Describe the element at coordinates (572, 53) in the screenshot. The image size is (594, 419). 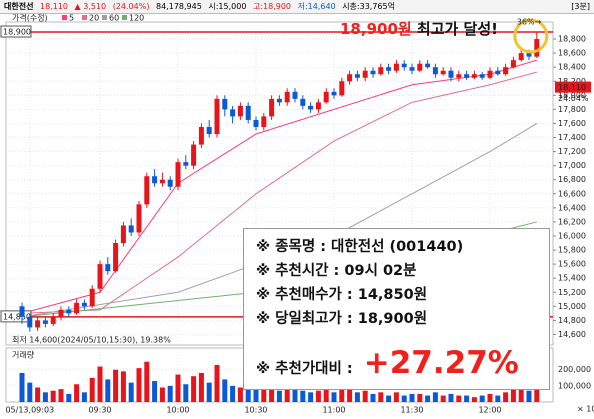
I see `y-tick-label: 18,600` at that location.